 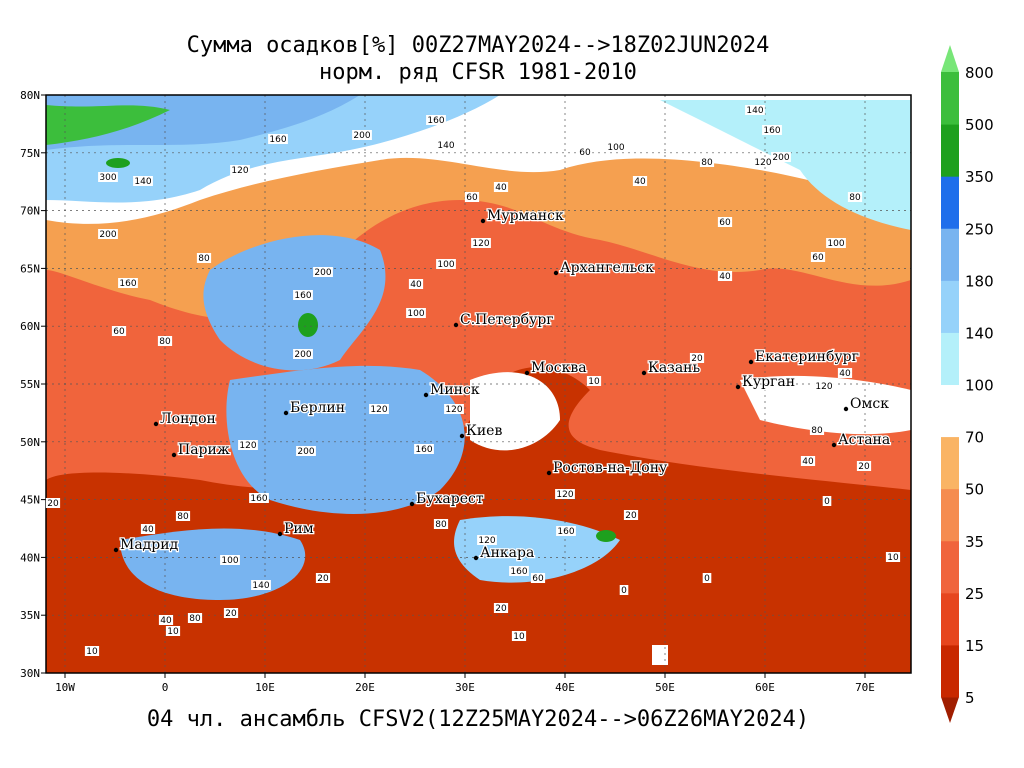 What do you see at coordinates (865, 687) in the screenshot?
I see `lon-tick-label: 70E` at bounding box center [865, 687].